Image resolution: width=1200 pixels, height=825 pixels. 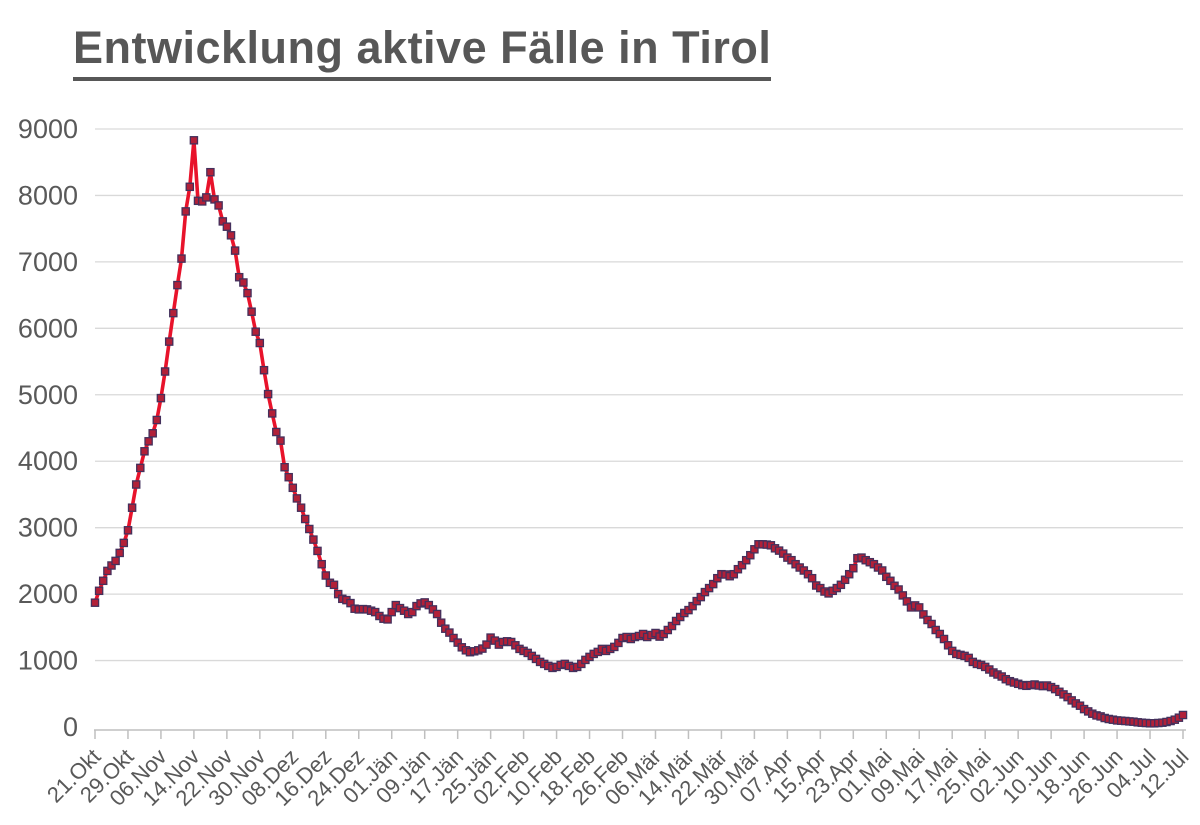 What do you see at coordinates (70, 727) in the screenshot?
I see `y-tick-label: 0` at bounding box center [70, 727].